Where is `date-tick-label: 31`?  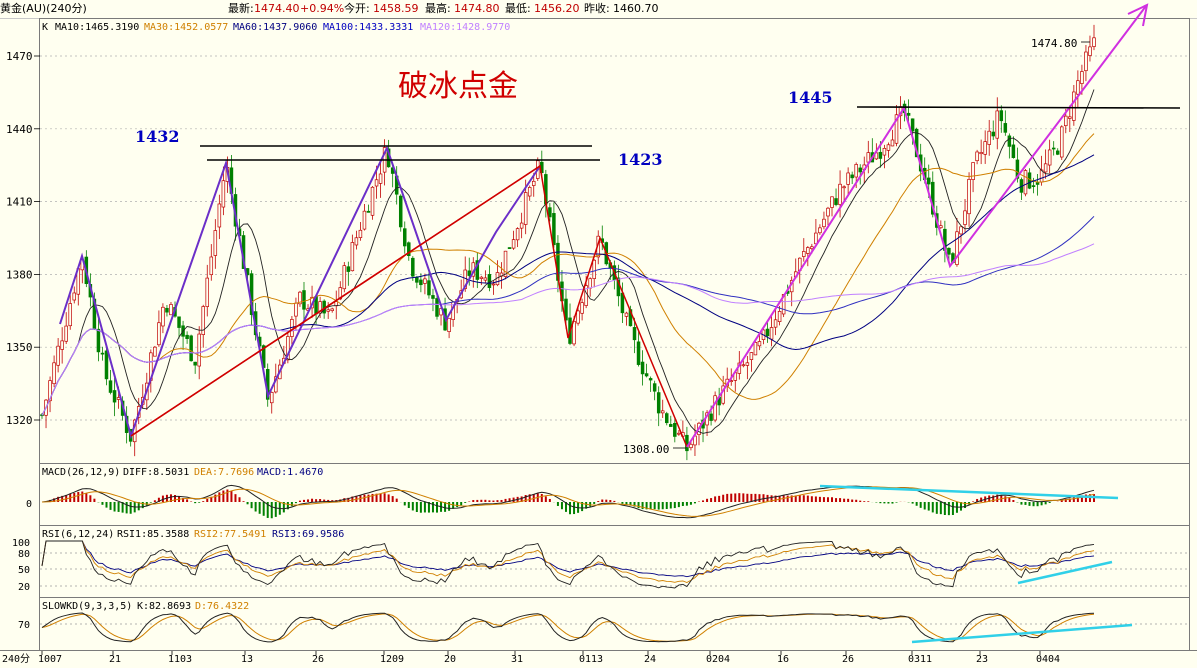
date-tick-label: 31 is located at coordinates (517, 659).